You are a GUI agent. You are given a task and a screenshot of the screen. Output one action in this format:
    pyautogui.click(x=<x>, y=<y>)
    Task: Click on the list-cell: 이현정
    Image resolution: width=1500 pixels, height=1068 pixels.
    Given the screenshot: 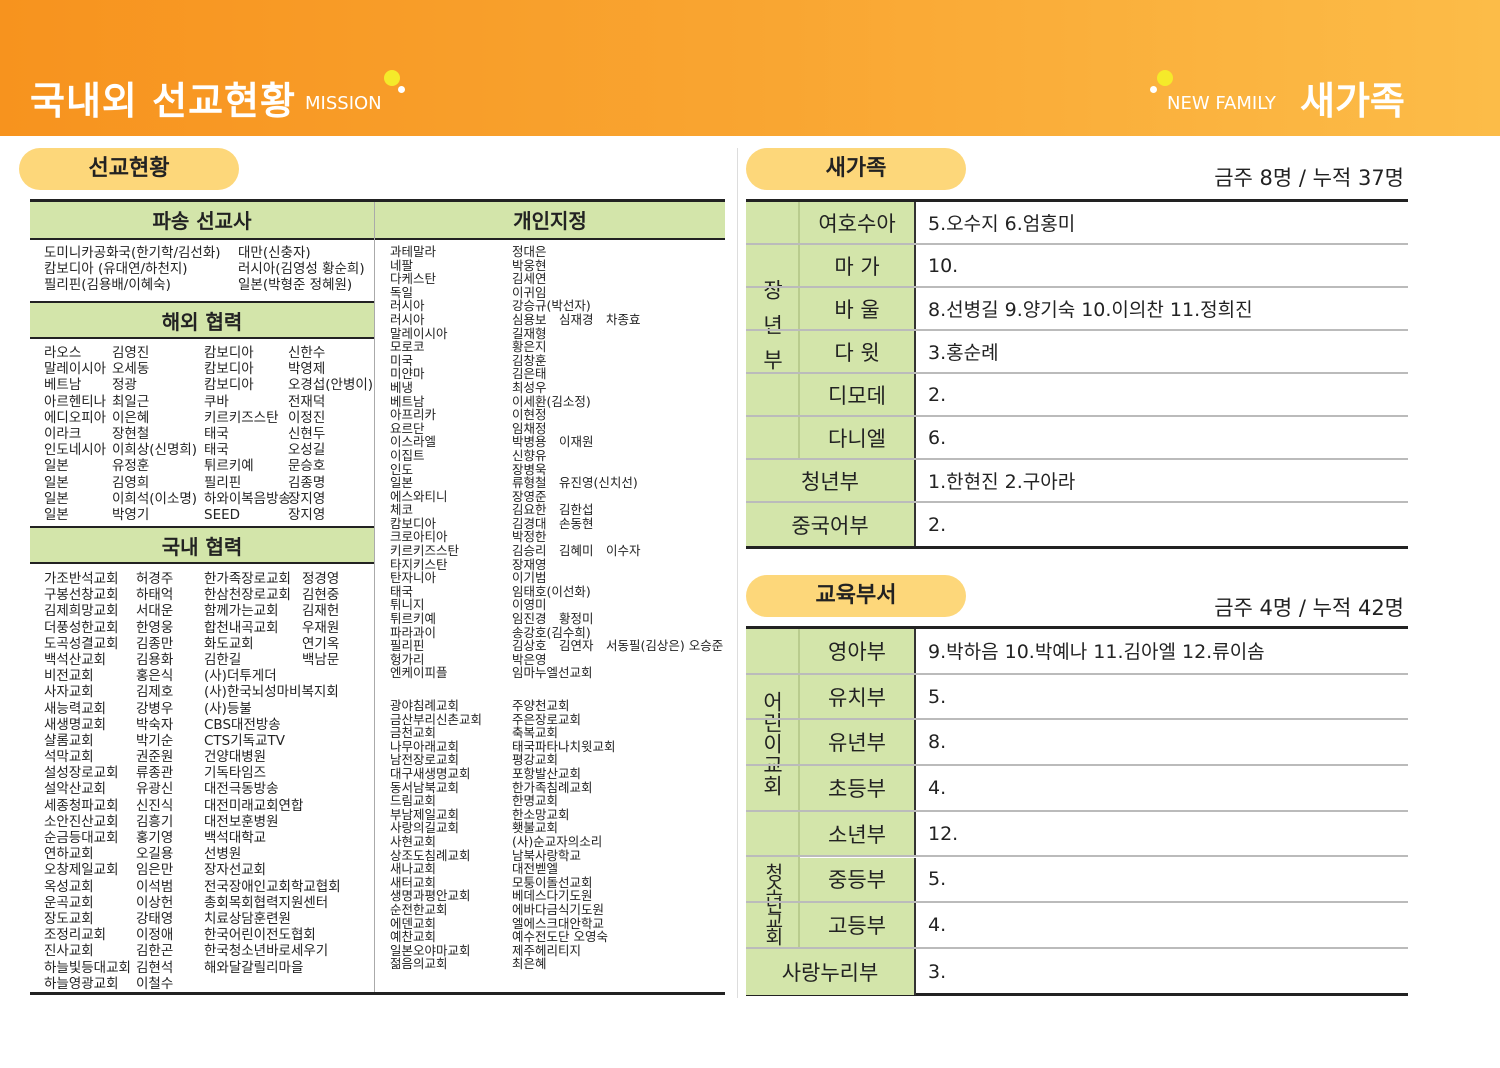 What is the action you would take?
    pyautogui.click(x=529, y=415)
    